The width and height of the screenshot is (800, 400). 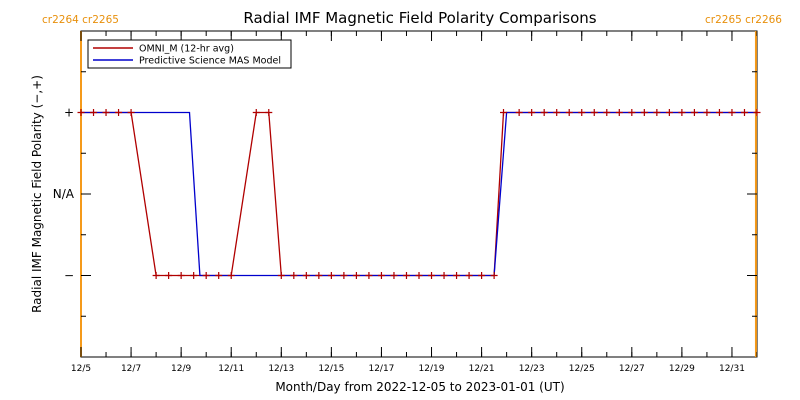 I want to click on legend-box, so click(x=189, y=54).